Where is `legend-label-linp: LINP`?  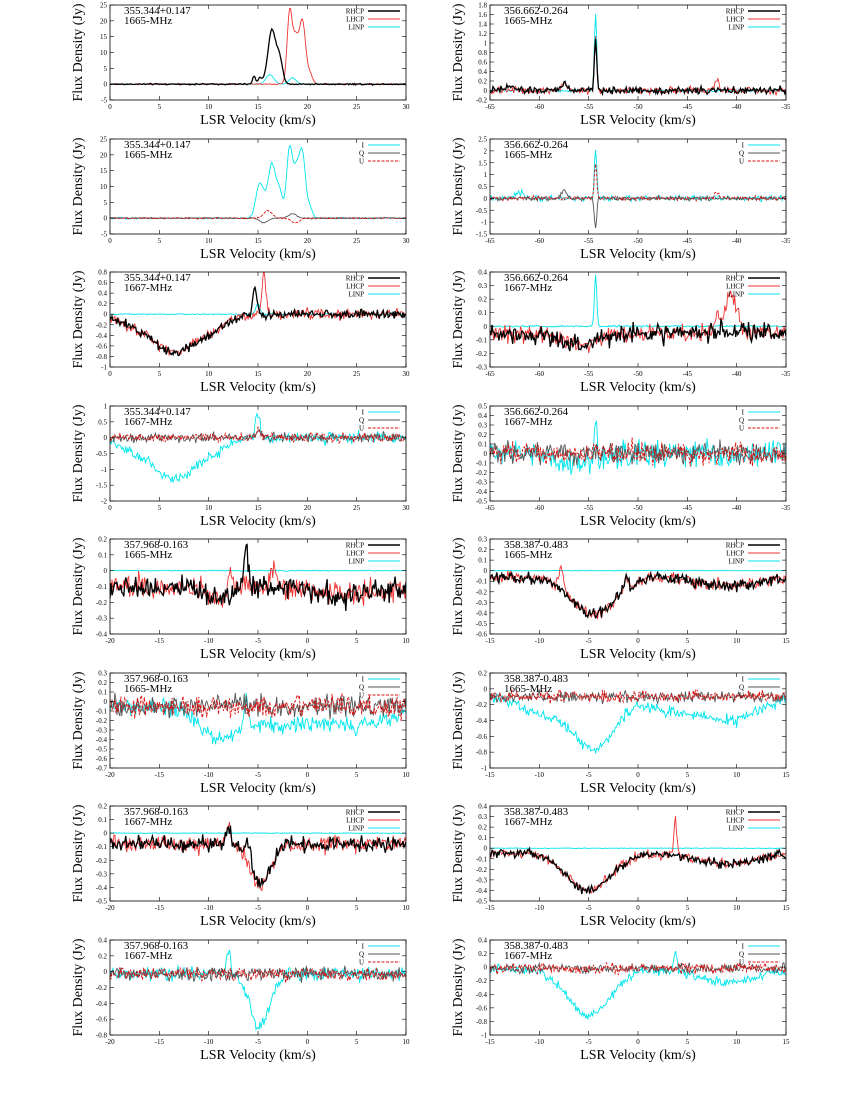
legend-label-linp: LINP is located at coordinates (736, 28).